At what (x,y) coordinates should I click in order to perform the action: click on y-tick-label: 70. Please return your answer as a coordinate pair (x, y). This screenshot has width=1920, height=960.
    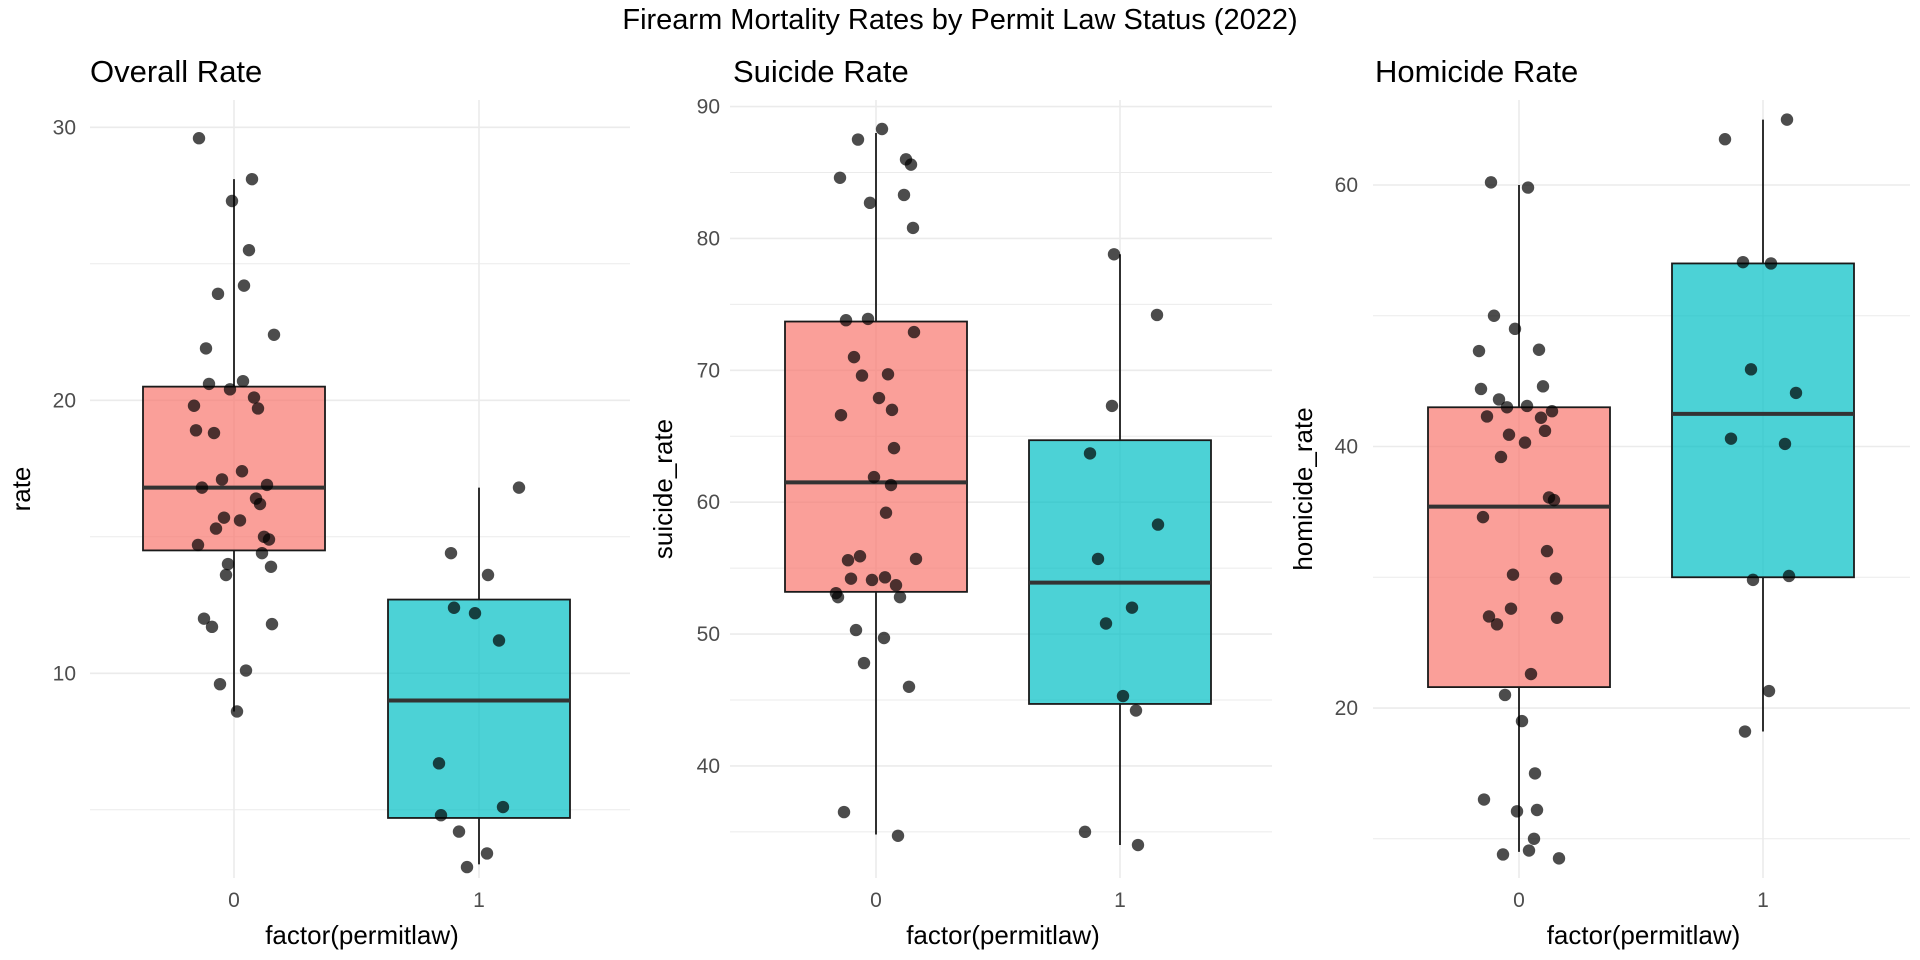
    Looking at the image, I should click on (708, 370).